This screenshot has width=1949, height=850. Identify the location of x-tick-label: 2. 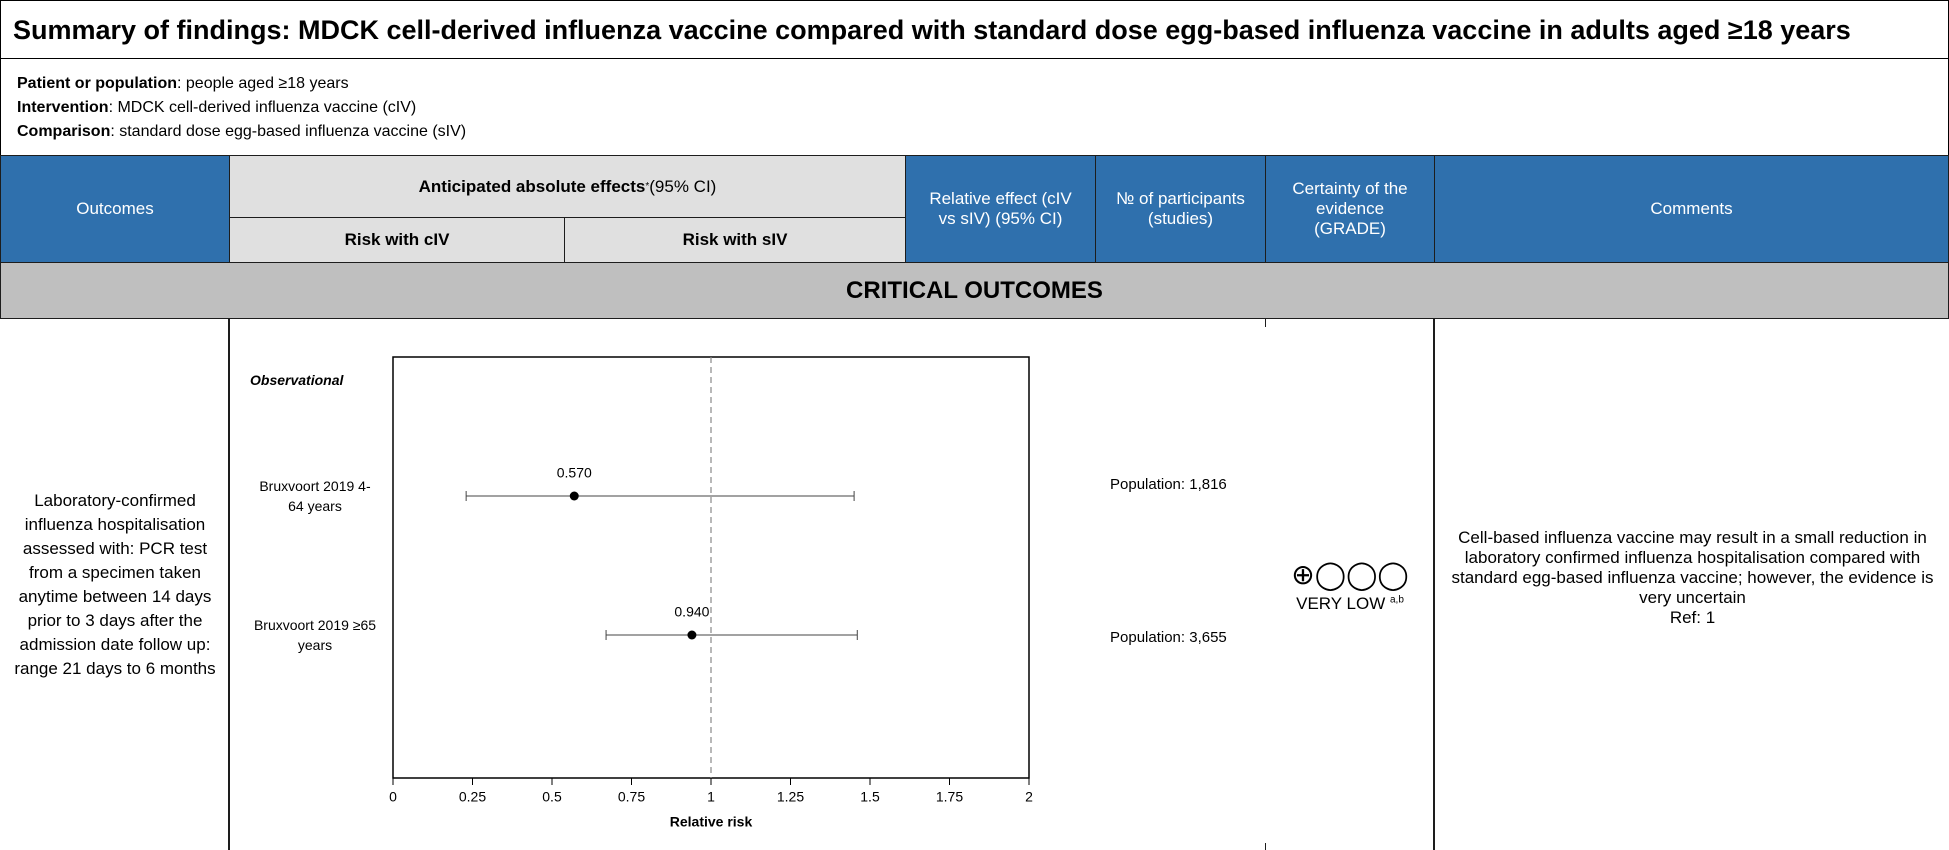
(1029, 797).